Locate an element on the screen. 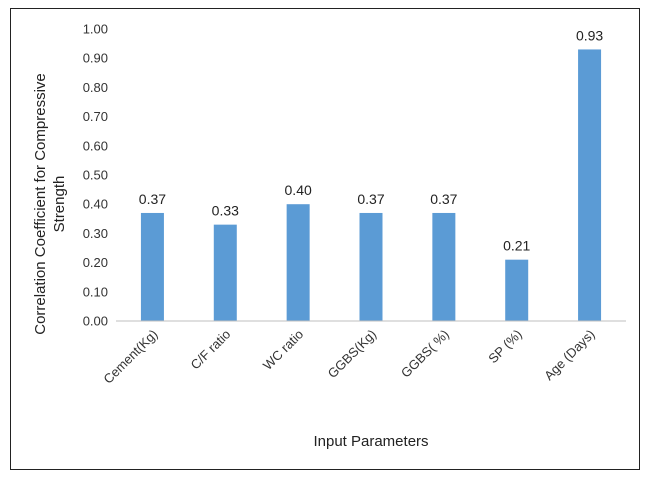  y-tick-label: 0.90 is located at coordinates (95, 58).